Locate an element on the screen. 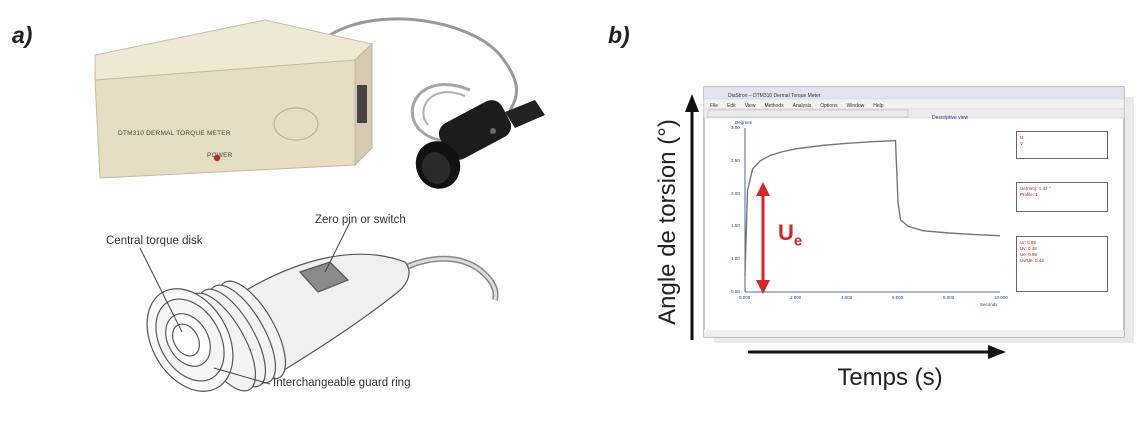 The image size is (1140, 421). y-tick-label: 1.50 is located at coordinates (735, 226).